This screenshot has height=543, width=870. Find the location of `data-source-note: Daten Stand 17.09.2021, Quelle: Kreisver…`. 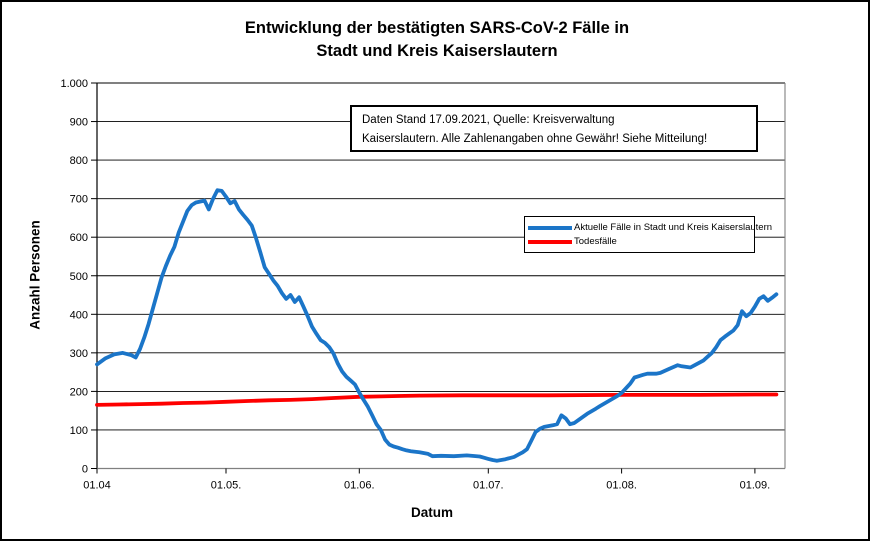

data-source-note: Daten Stand 17.09.2021, Quelle: Kreisver… is located at coordinates (554, 128).